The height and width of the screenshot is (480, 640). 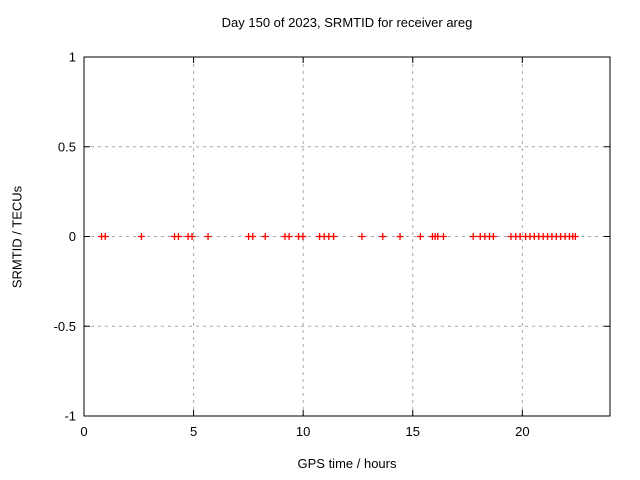 What do you see at coordinates (347, 463) in the screenshot?
I see `x-axis-label: GPS time / hours` at bounding box center [347, 463].